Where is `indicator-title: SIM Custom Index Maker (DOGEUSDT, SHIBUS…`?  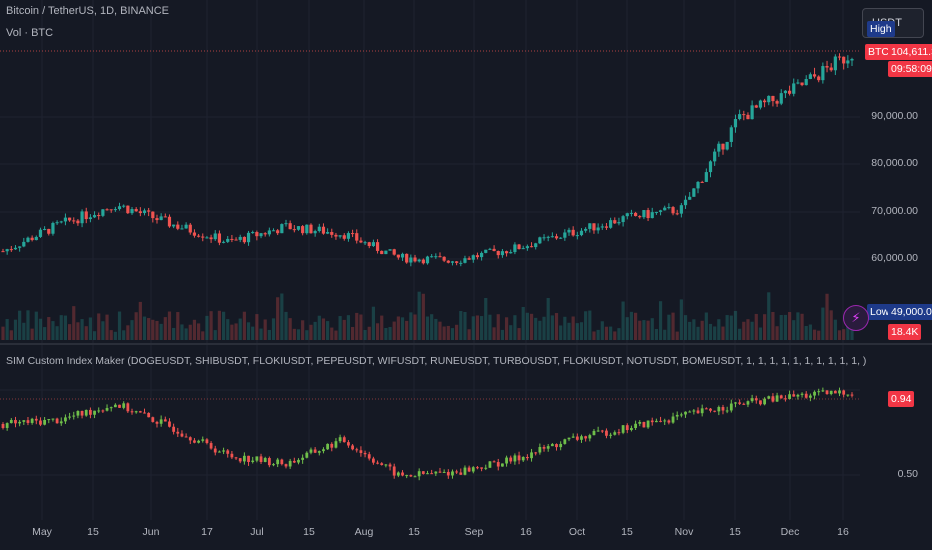 indicator-title: SIM Custom Index Maker (DOGEUSDT, SHIBUS… is located at coordinates (436, 361).